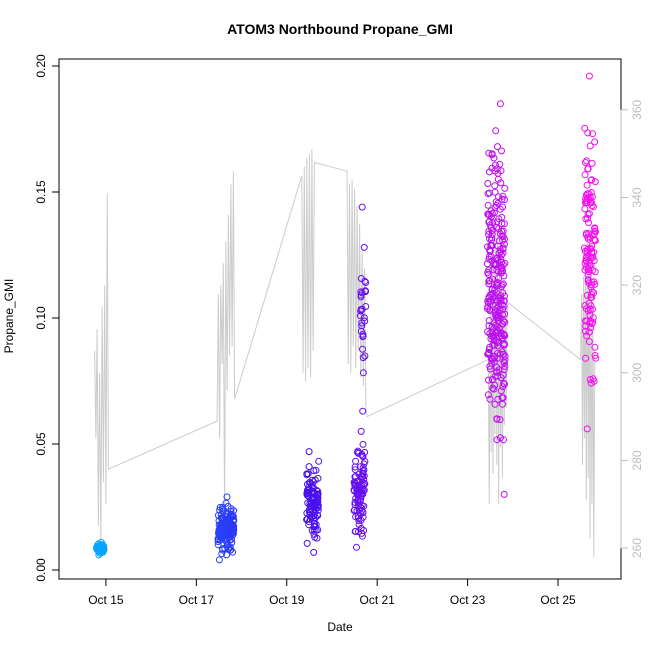  What do you see at coordinates (340, 627) in the screenshot?
I see `x-axis-label: Date` at bounding box center [340, 627].